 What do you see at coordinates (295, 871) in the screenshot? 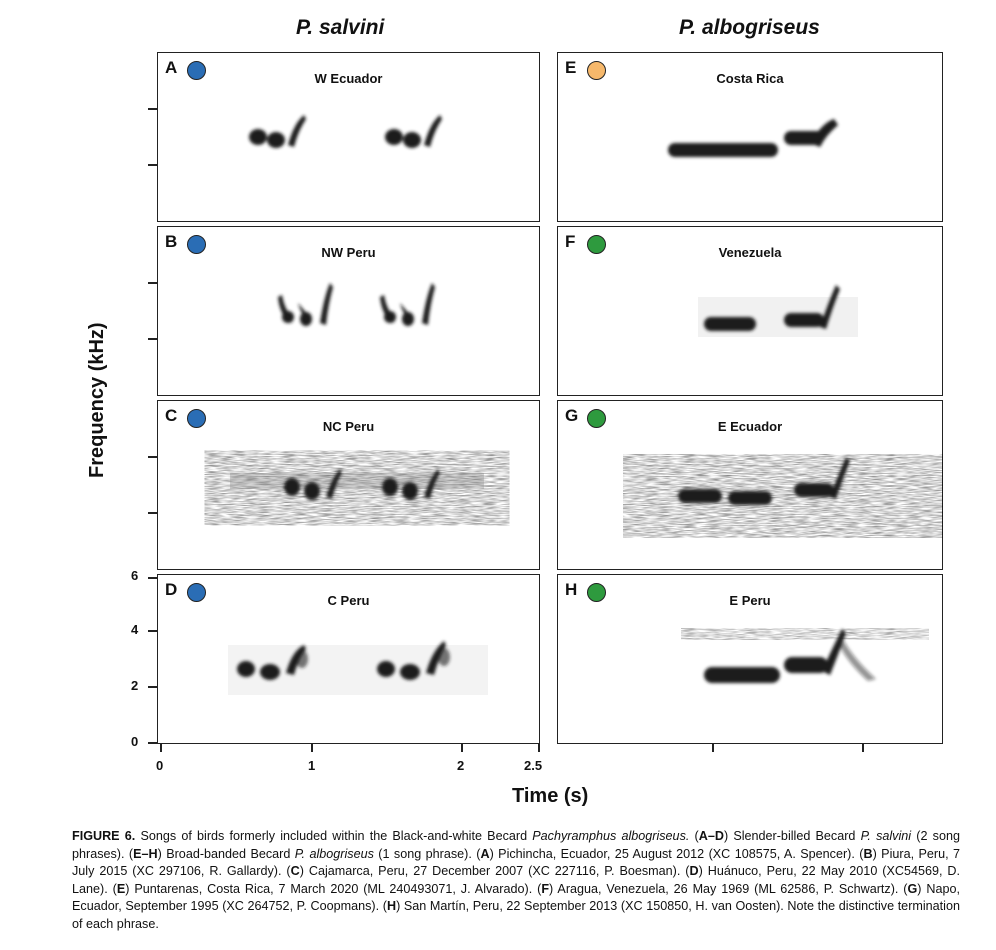
I see `caption-panel-ref: C` at bounding box center [295, 871].